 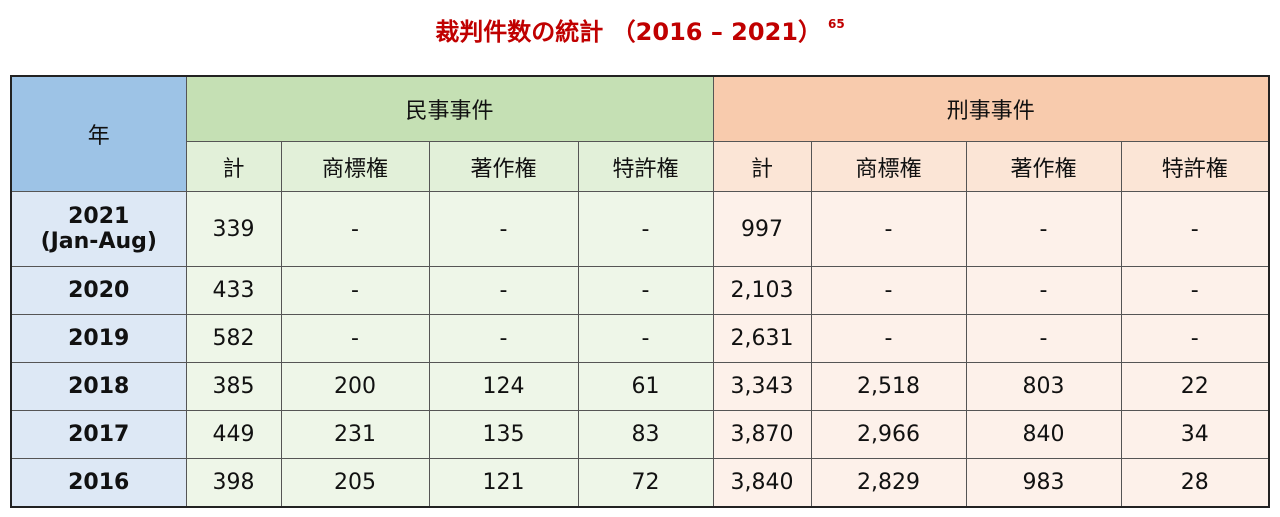 I want to click on data-row: 2018 385 200 124 61 3,343 2,518 803 22, so click(x=640, y=386).